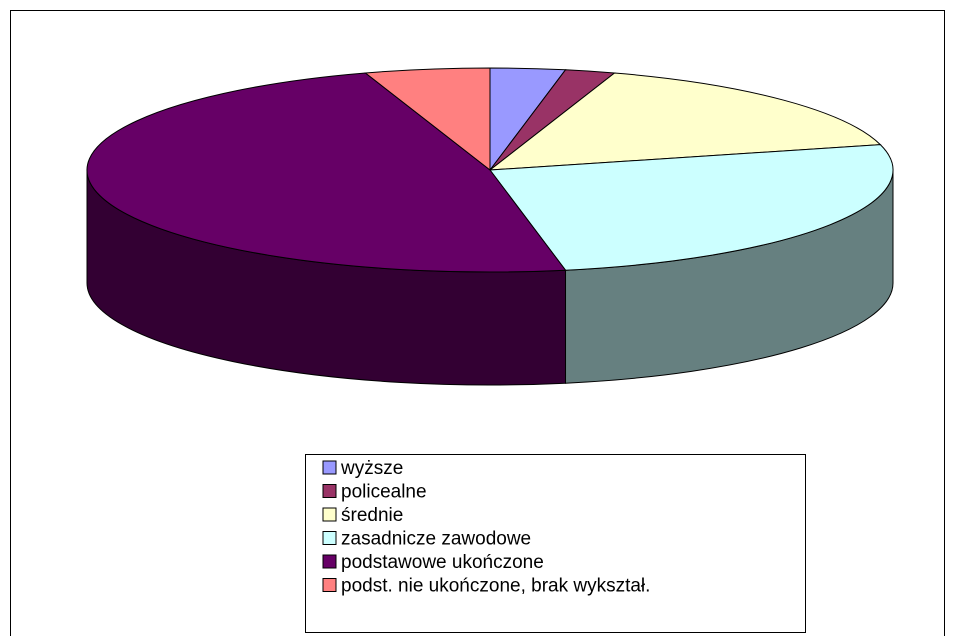 This screenshot has width=955, height=636. Describe the element at coordinates (371, 468) in the screenshot. I see `legend-label: wyższe` at that location.